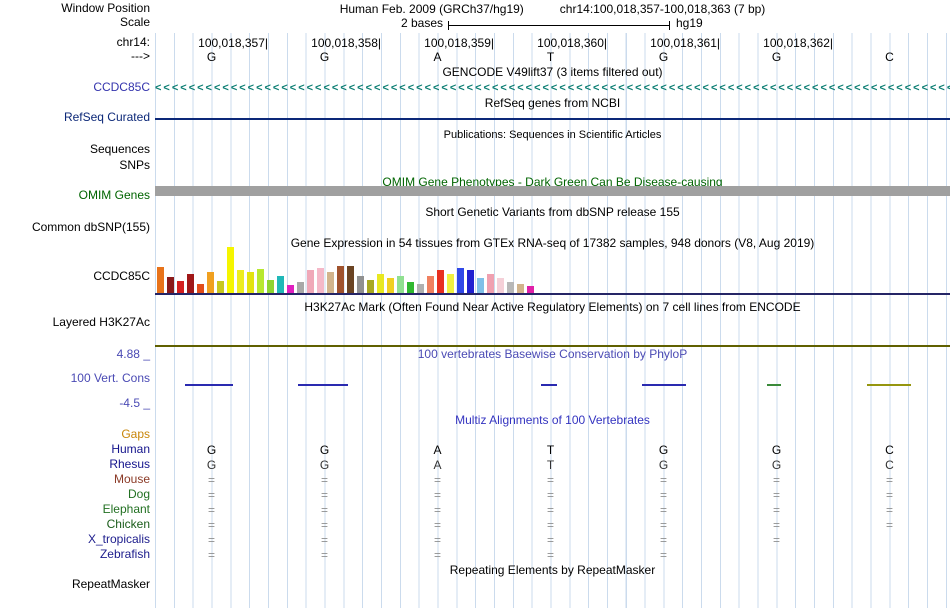 This screenshot has width=950, height=608. Describe the element at coordinates (211, 57) in the screenshot. I see `ruler-base: G` at that location.